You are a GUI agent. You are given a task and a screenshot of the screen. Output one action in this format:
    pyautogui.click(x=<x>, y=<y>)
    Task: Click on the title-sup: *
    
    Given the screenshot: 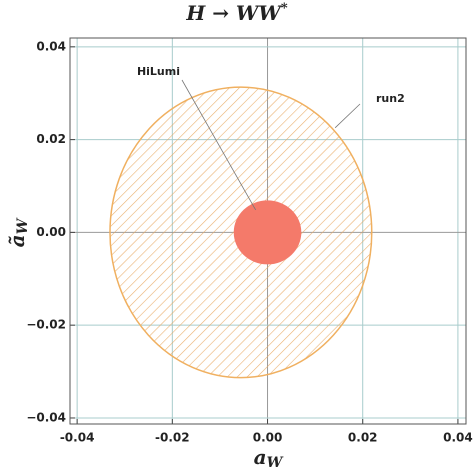 What is the action you would take?
    pyautogui.click(x=284, y=8)
    